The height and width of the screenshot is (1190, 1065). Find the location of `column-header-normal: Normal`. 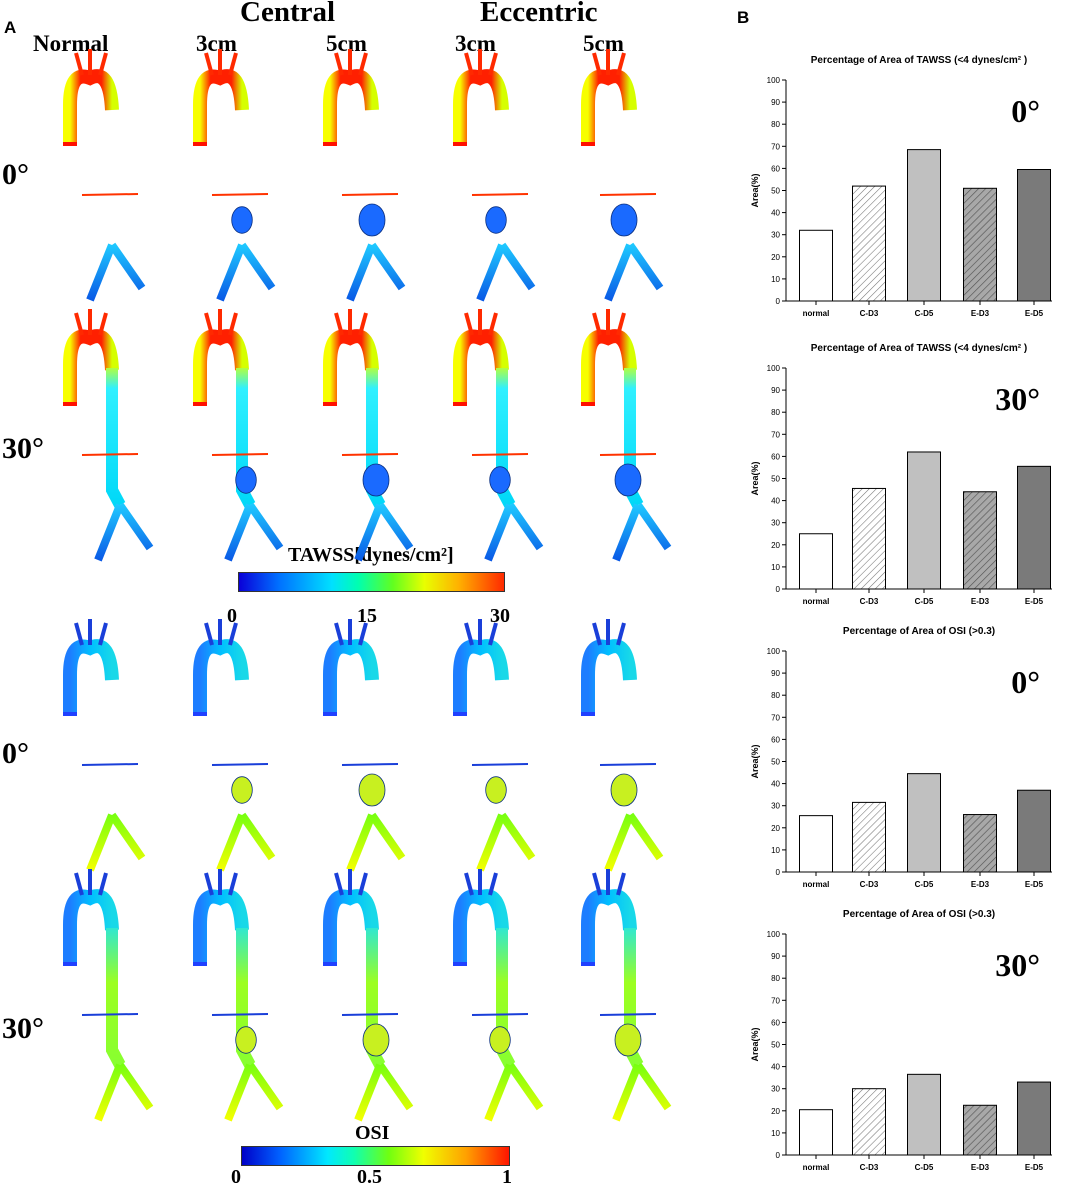

column-header-normal: Normal is located at coordinates (71, 43).